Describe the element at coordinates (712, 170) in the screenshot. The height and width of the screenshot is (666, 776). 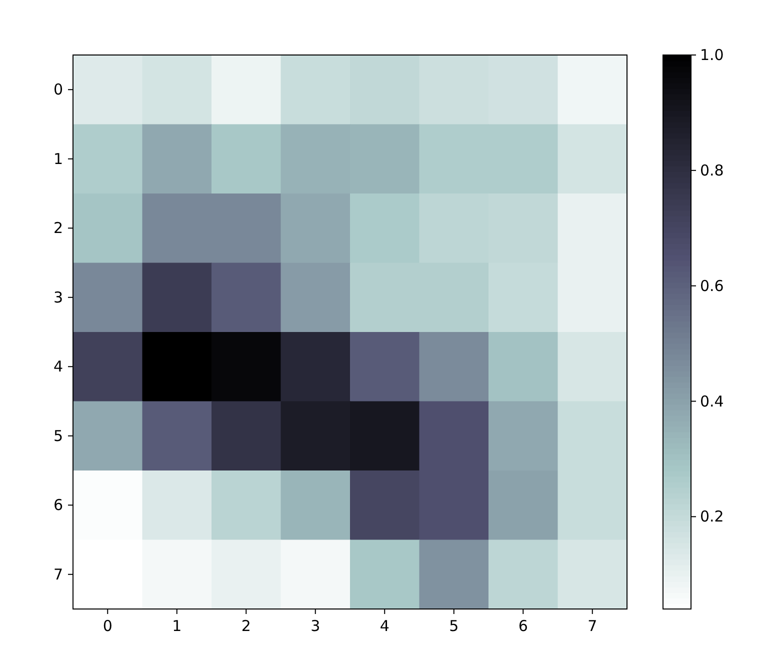
I see `color-bar-label: 0.8` at that location.